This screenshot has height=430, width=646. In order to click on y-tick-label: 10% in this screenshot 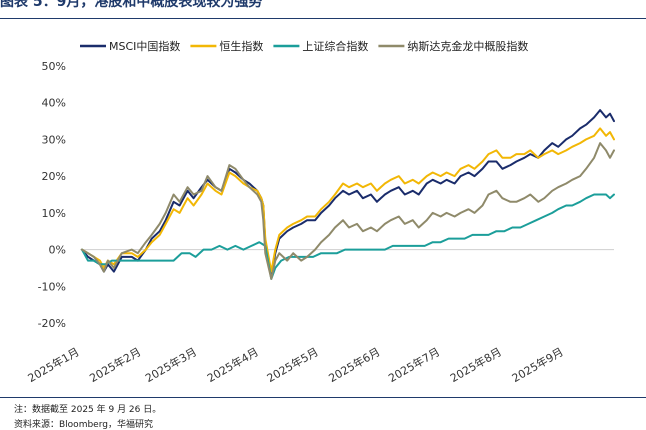, I will do `click(54, 213)`.